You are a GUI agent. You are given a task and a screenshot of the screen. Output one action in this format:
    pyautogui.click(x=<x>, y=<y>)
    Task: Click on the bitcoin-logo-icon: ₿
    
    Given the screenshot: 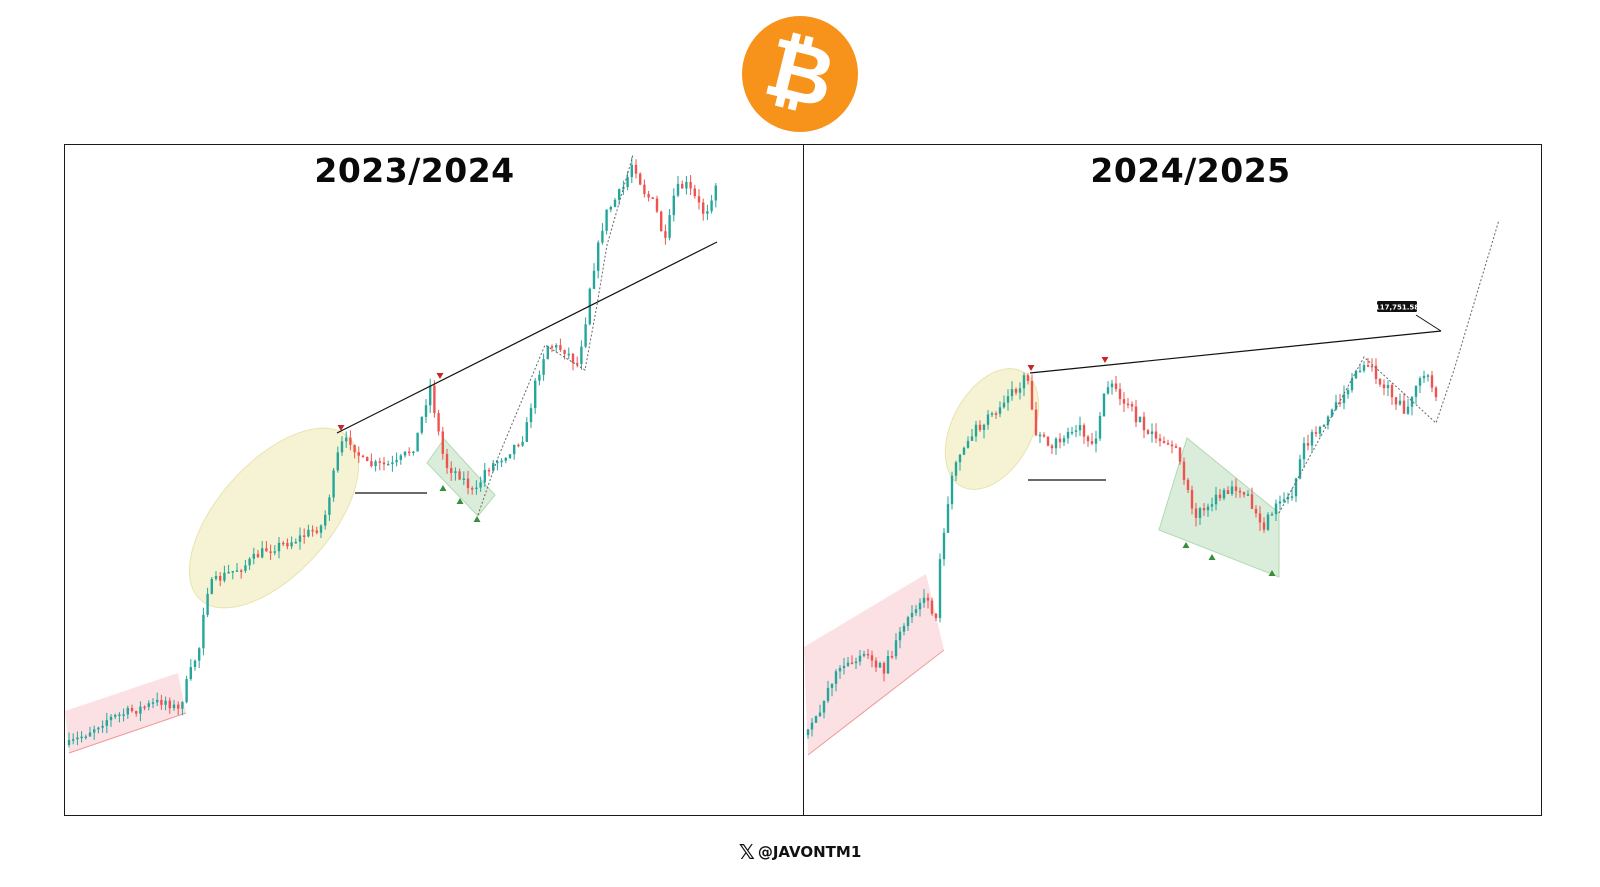 What is the action you would take?
    pyautogui.click(x=800, y=74)
    